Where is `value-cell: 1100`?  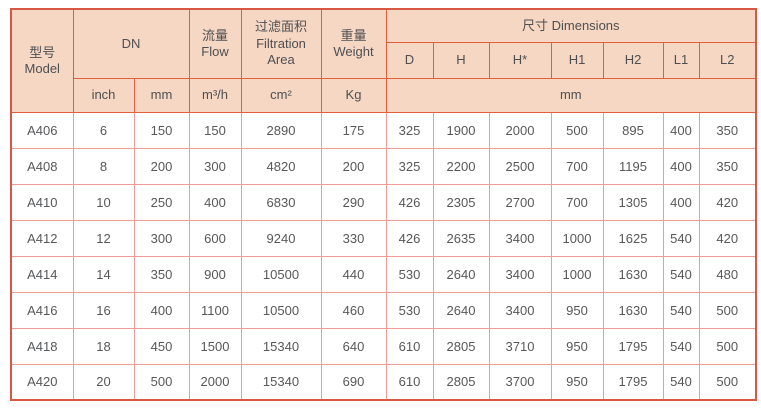
value-cell: 1100 is located at coordinates (215, 310).